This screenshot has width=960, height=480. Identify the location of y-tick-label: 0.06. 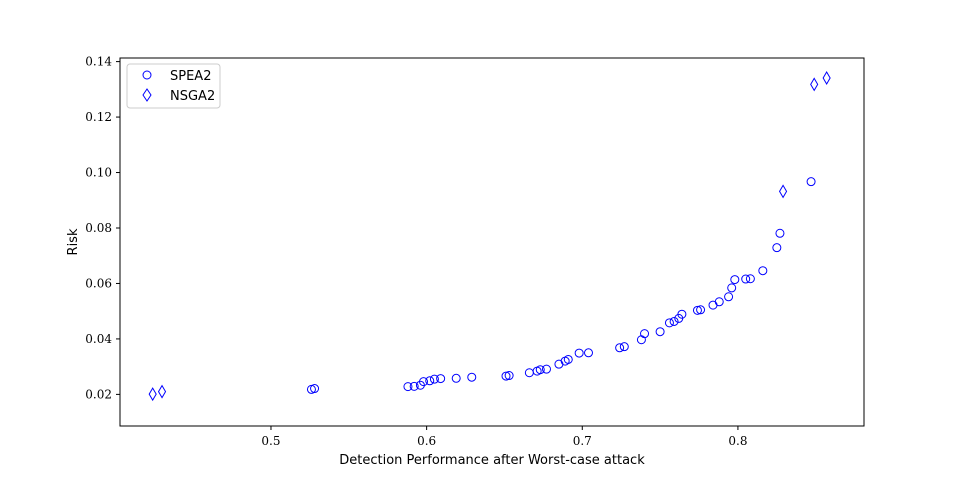
(98, 283).